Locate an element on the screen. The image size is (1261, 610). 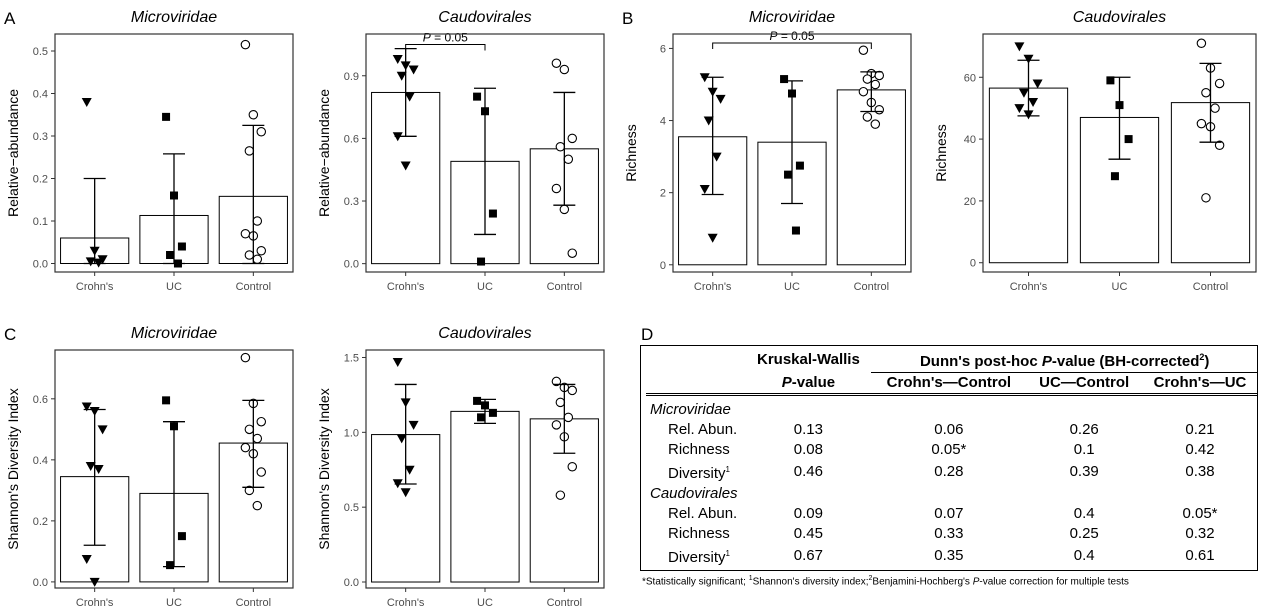
bar is located at coordinates (485, 496).